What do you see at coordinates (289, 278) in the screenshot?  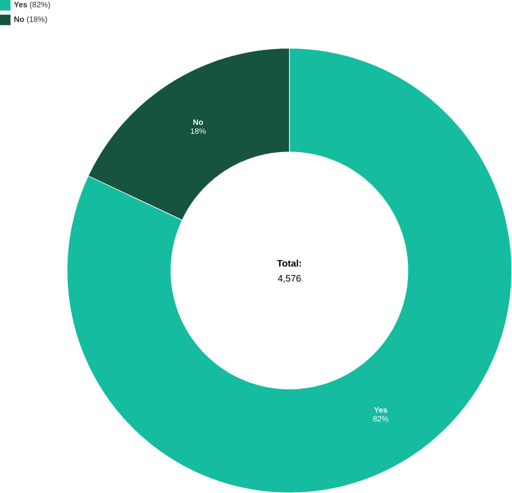 I see `text: 4,576` at bounding box center [289, 278].